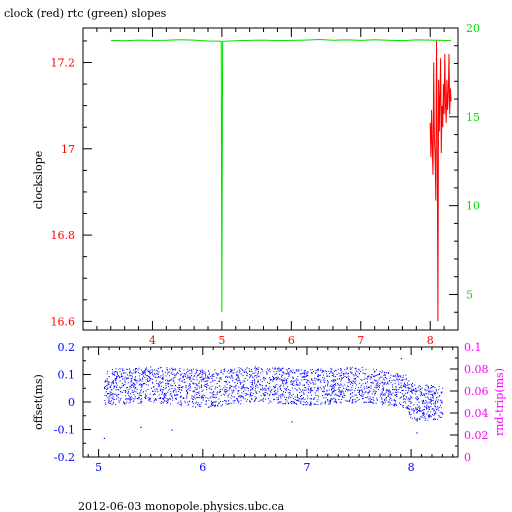  What do you see at coordinates (64, 457) in the screenshot?
I see `offset-y-tick-label: -0.2` at bounding box center [64, 457].